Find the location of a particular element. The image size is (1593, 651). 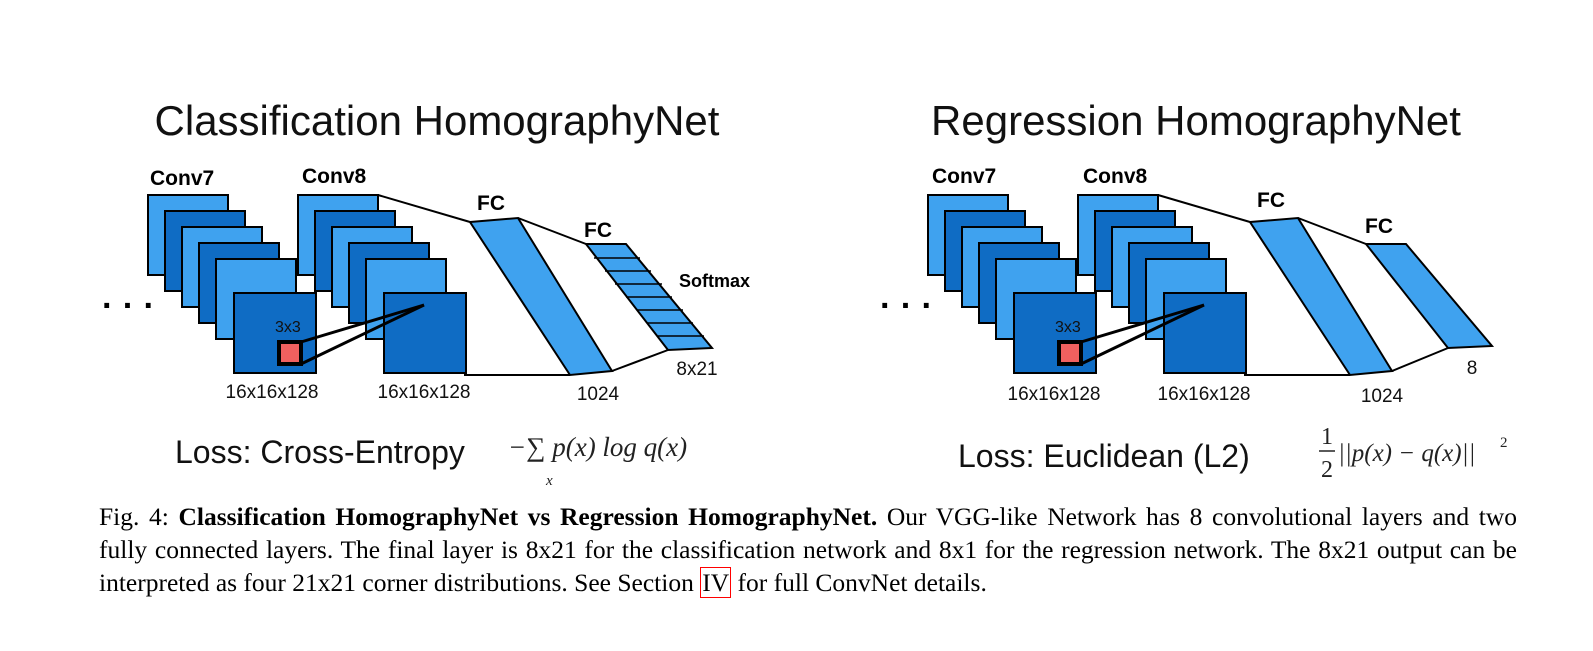

softmax-bins is located at coordinates (649, 297).